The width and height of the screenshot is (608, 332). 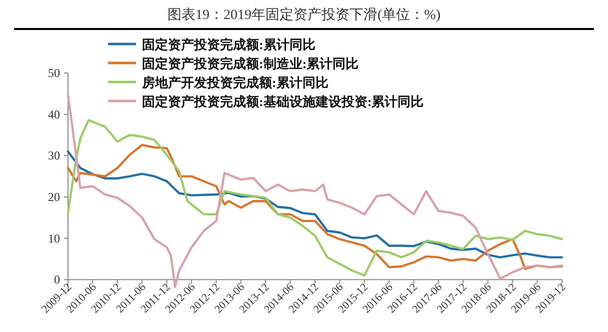 What do you see at coordinates (304, 15) in the screenshot?
I see `chart-title: 图表19：2019年固定资产投资下滑(单位：%)` at bounding box center [304, 15].